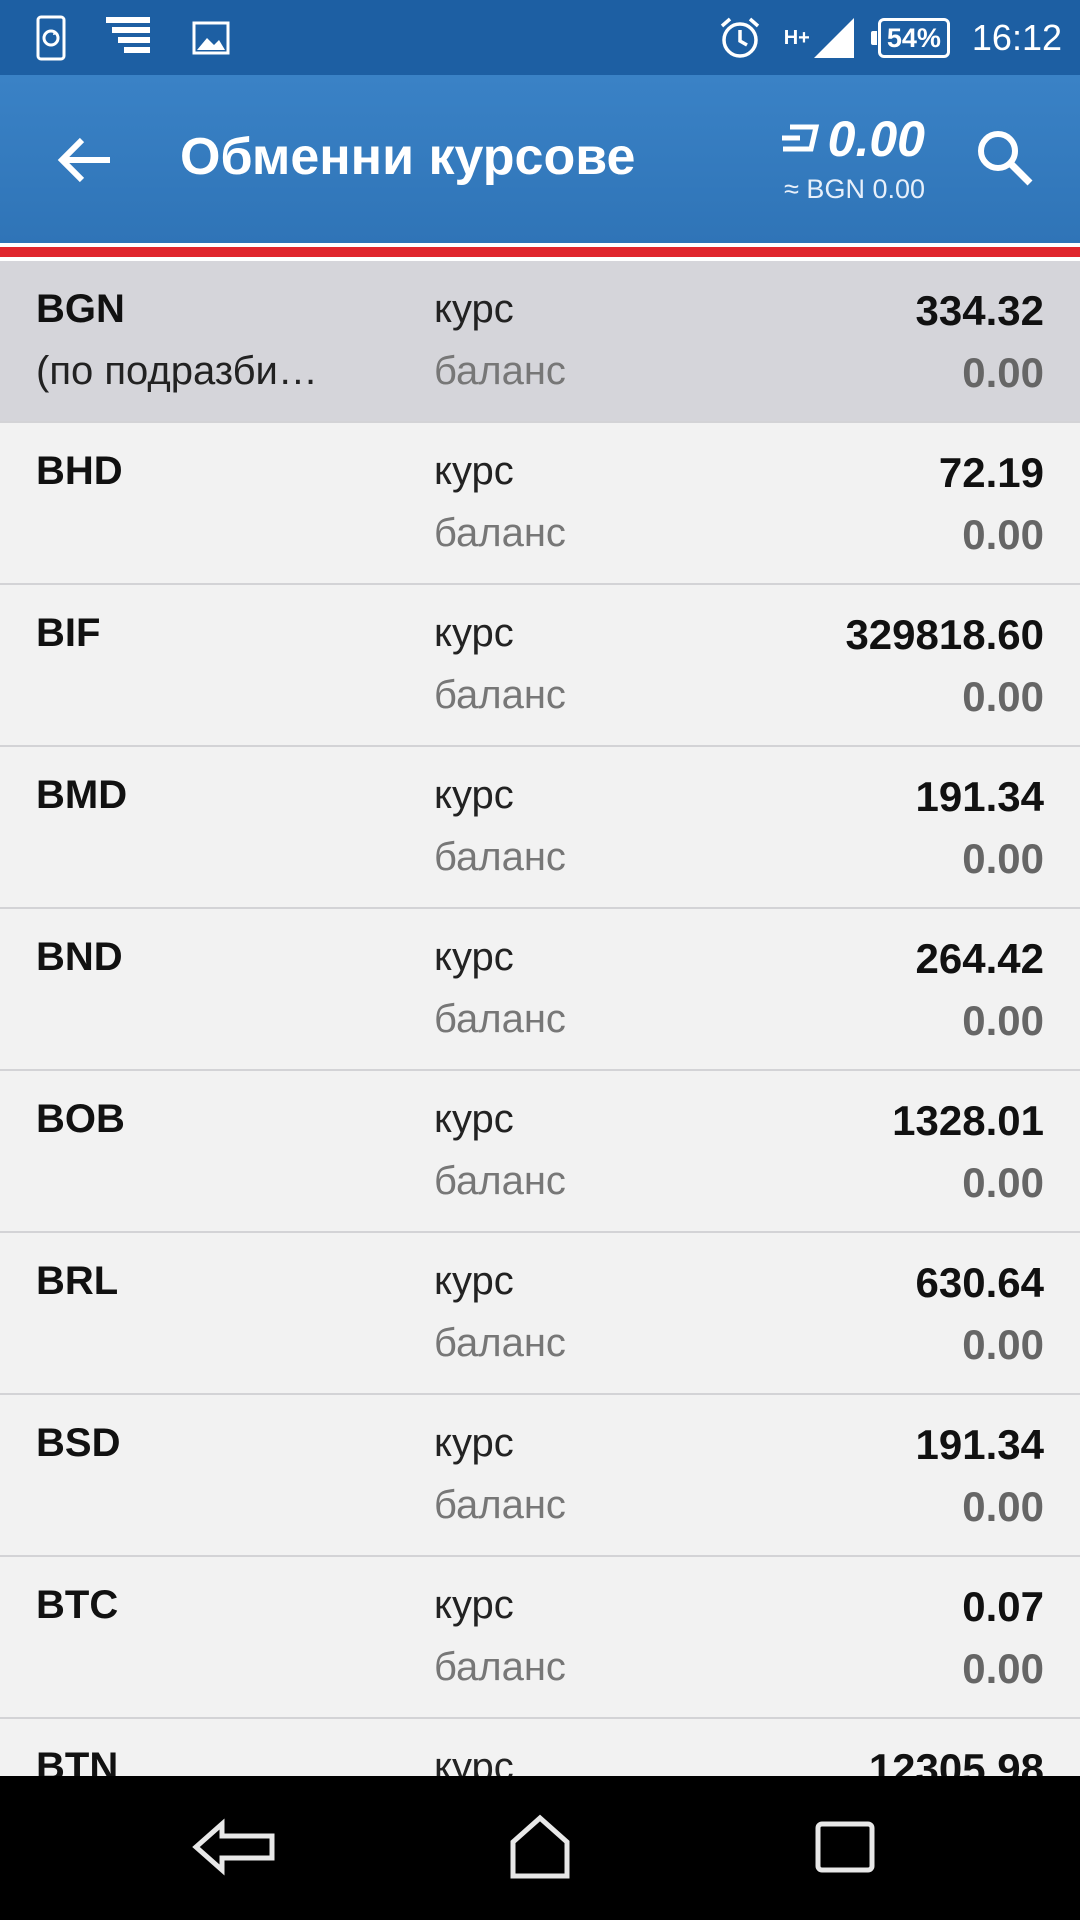 This screenshot has height=1920, width=1080. What do you see at coordinates (956, 1760) in the screenshot?
I see `rate-value: 12305.98` at bounding box center [956, 1760].